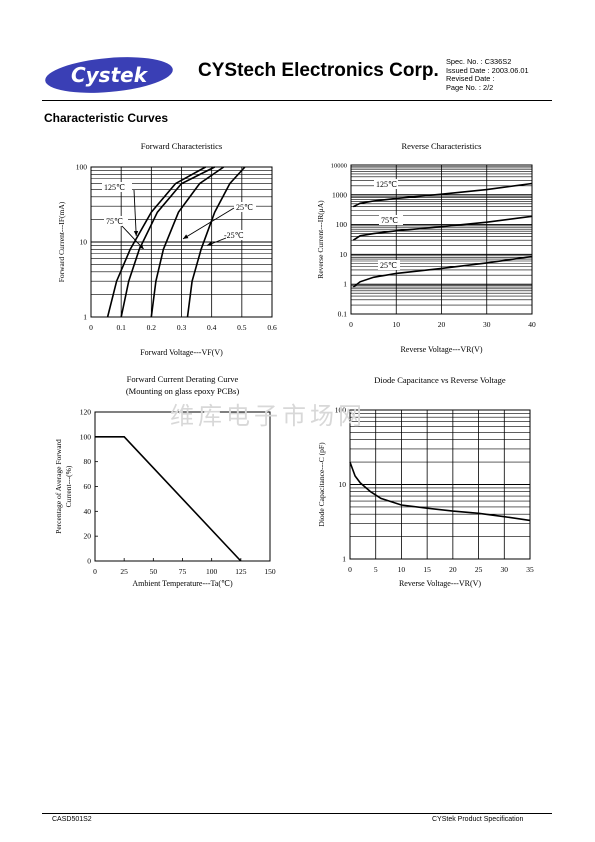 The width and height of the screenshot is (595, 842). I want to click on x-tick-label: 0.4, so click(212, 327).